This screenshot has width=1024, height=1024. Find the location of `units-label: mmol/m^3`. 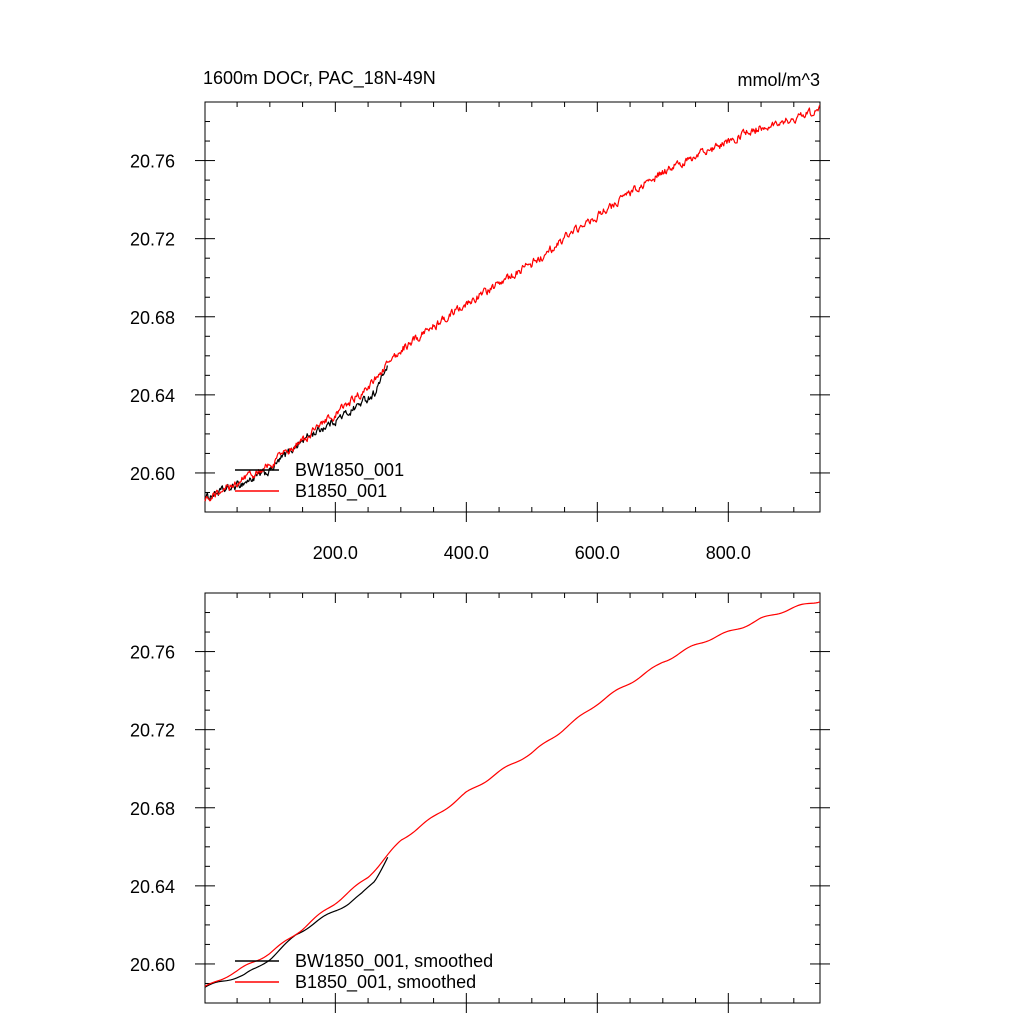

units-label: mmol/m^3 is located at coordinates (779, 80).